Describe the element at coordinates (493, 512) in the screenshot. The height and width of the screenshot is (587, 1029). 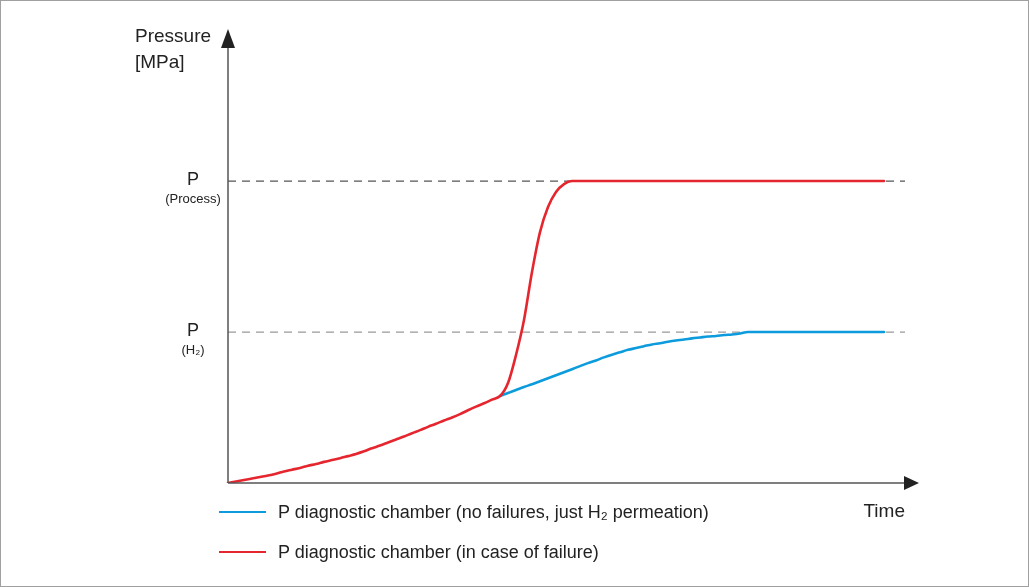
I see `legend-label: P diagnostic chamber (no failures, just H₂ permeation)` at that location.